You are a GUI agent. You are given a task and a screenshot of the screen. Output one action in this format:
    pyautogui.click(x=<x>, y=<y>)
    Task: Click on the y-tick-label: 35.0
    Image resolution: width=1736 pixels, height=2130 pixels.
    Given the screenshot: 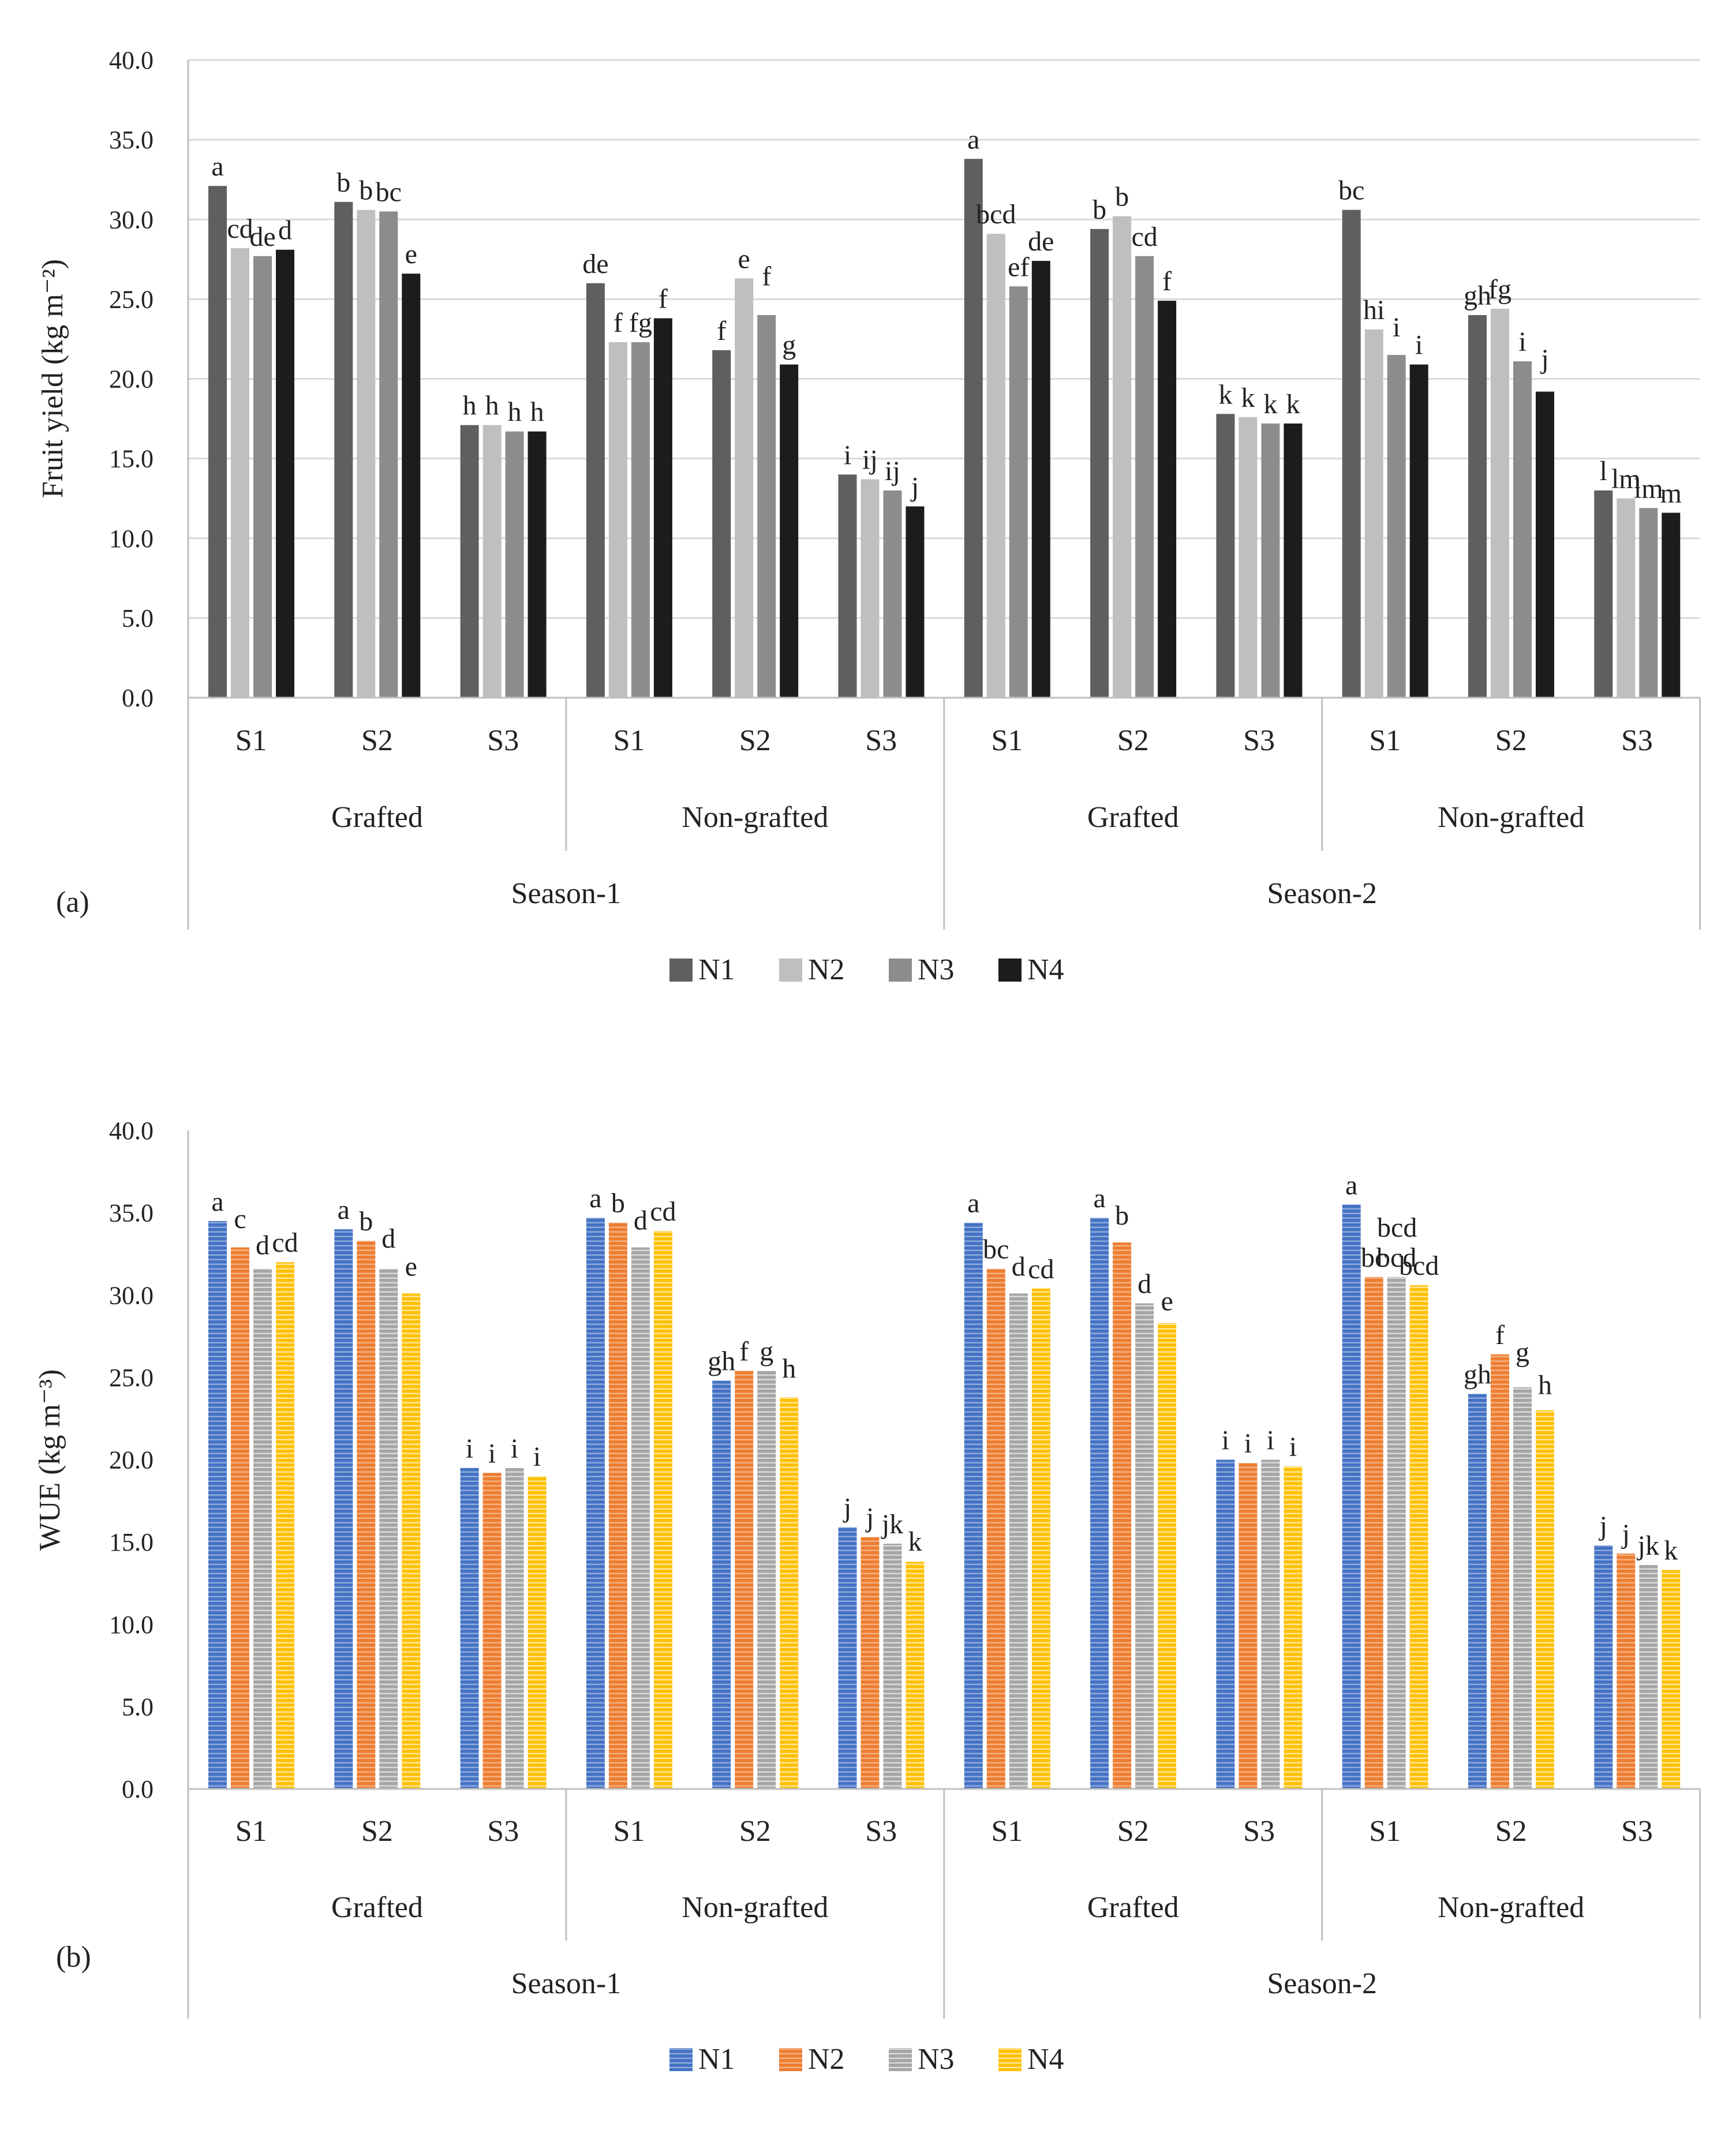 What is the action you would take?
    pyautogui.click(x=131, y=1213)
    